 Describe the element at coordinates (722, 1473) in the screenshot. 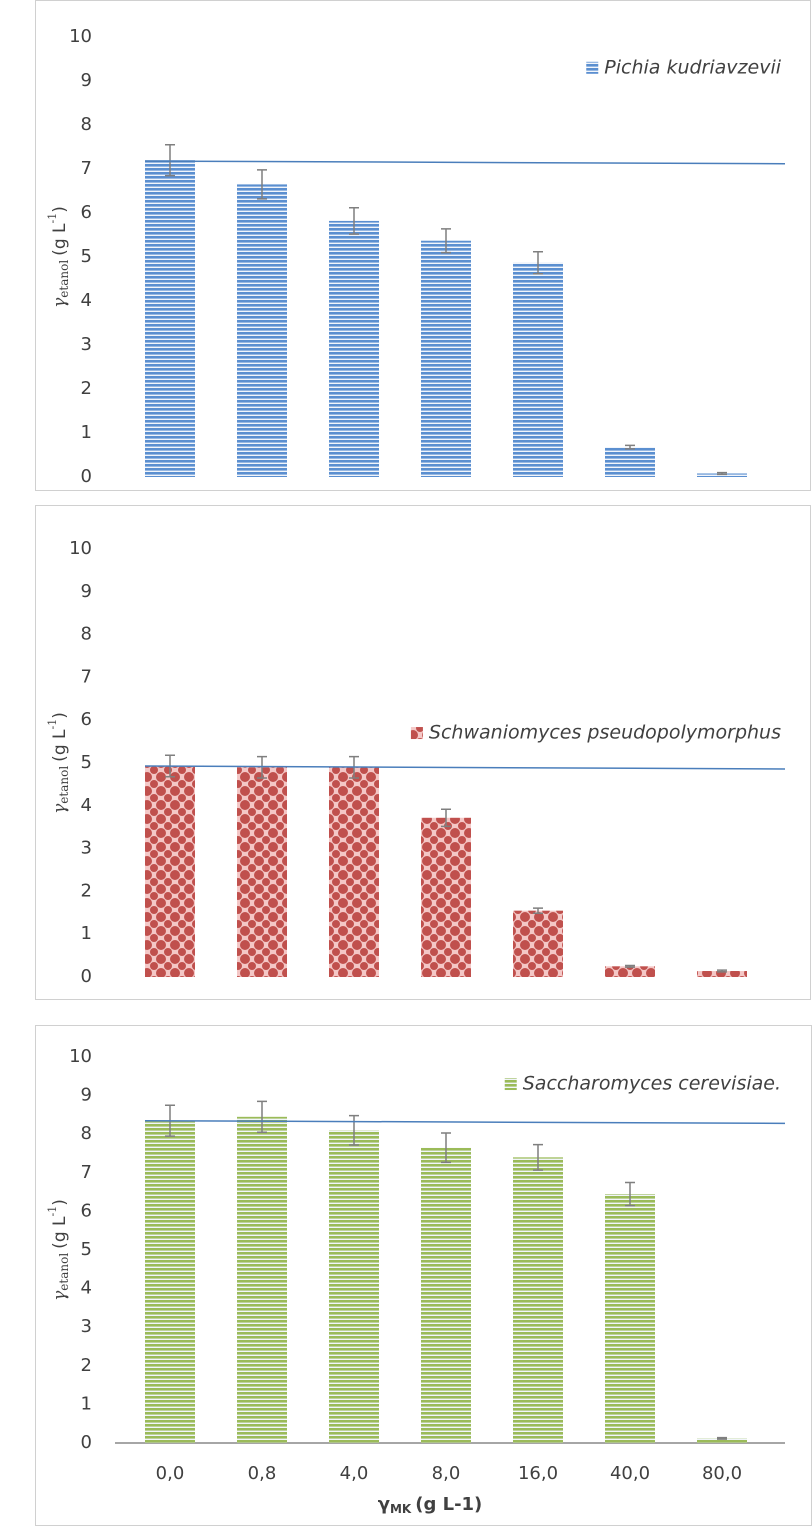

I see `x-tick-label: 80,0` at that location.